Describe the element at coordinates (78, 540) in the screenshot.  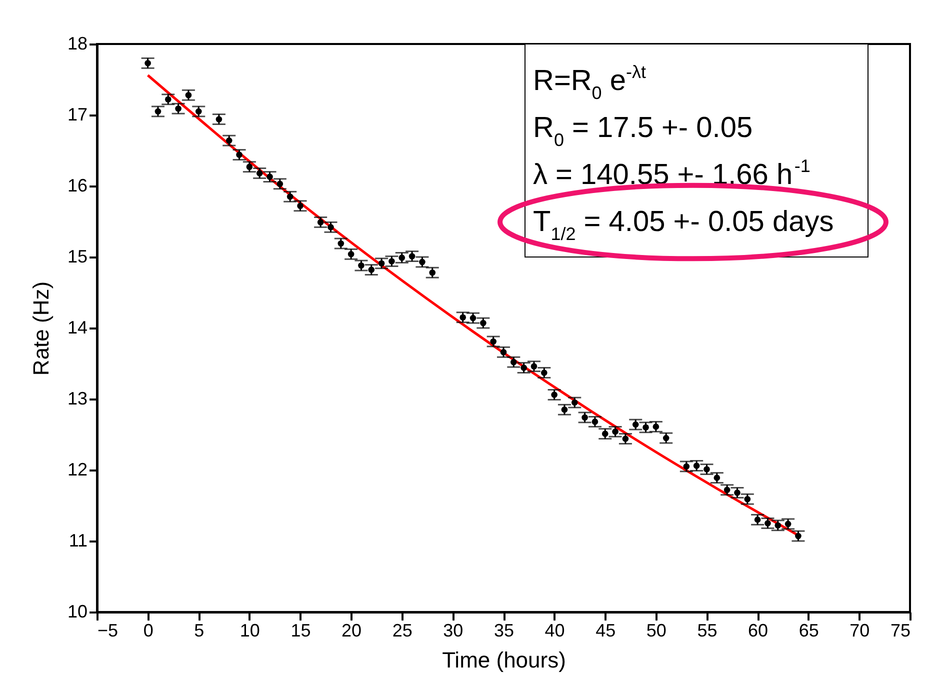
I see `y-tick-label: 11` at that location.